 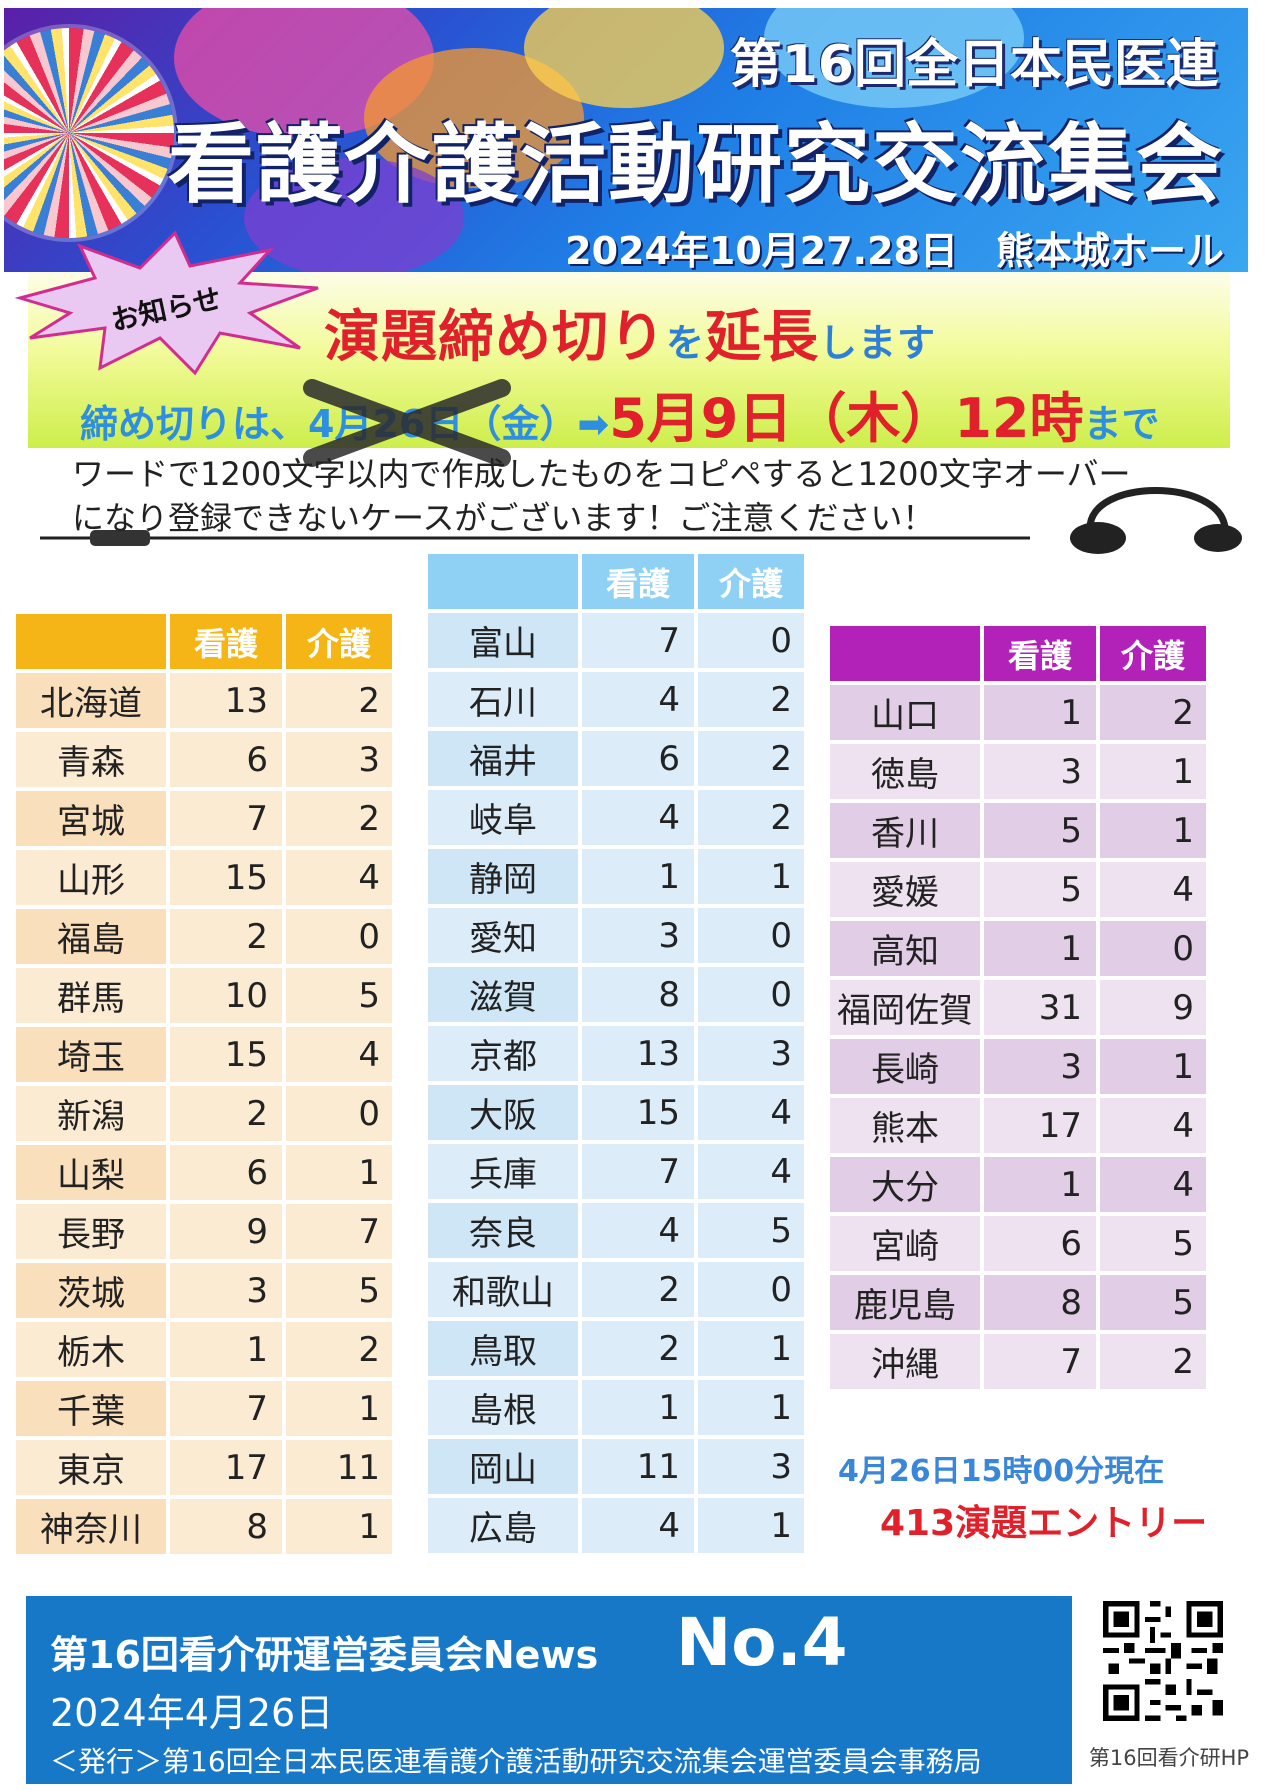 I want to click on prefecture-cell: 富山, so click(x=503, y=640).